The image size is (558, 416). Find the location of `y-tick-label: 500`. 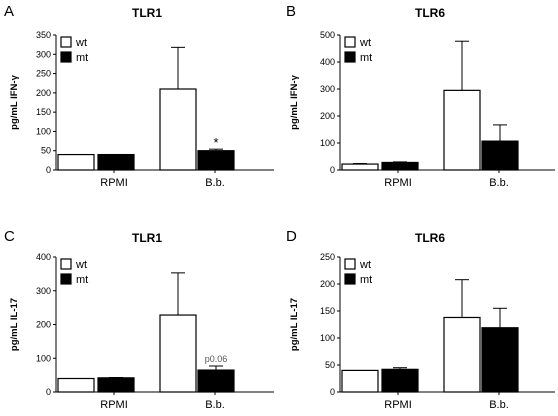

y-tick-label: 500 is located at coordinates (327, 35).